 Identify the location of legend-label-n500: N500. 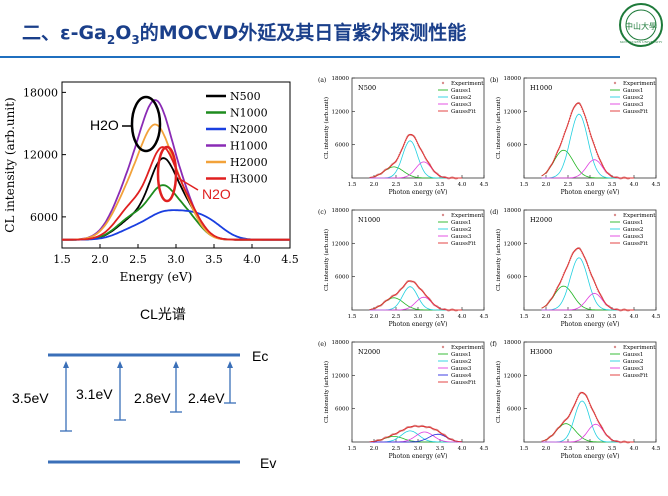
(245, 96).